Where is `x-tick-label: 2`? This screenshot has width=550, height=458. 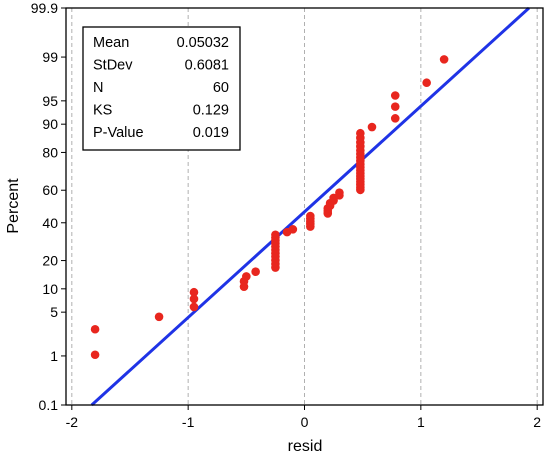 x-tick-label: 2 is located at coordinates (537, 422).